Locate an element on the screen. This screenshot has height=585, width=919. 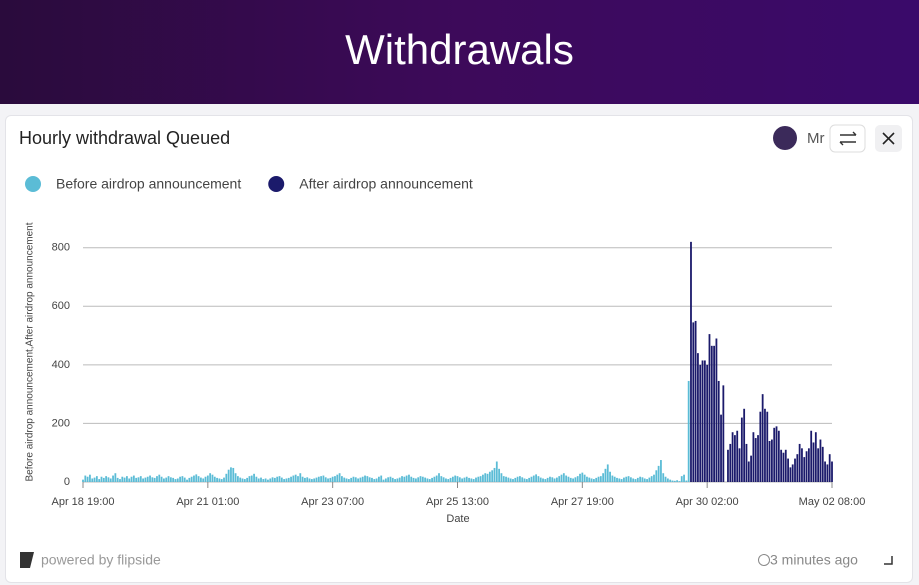
legend-swatch is located at coordinates (276, 184).